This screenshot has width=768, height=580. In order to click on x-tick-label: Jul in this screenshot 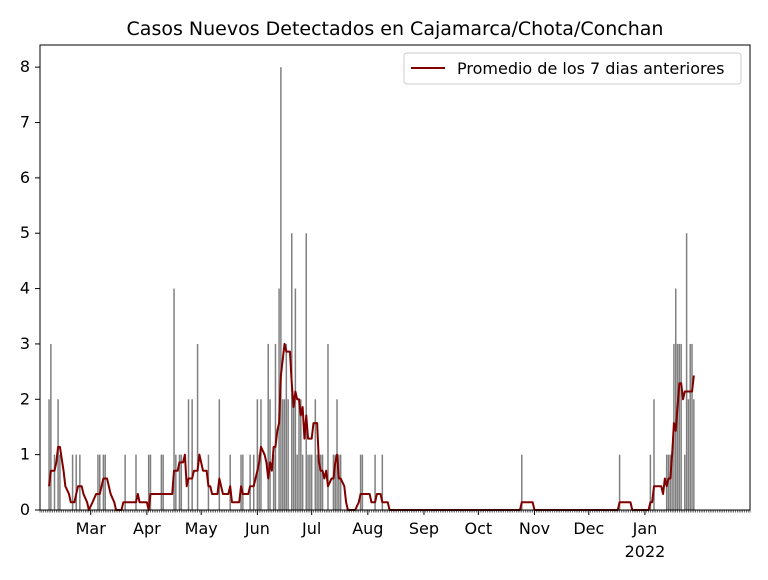, I will do `click(311, 528)`.